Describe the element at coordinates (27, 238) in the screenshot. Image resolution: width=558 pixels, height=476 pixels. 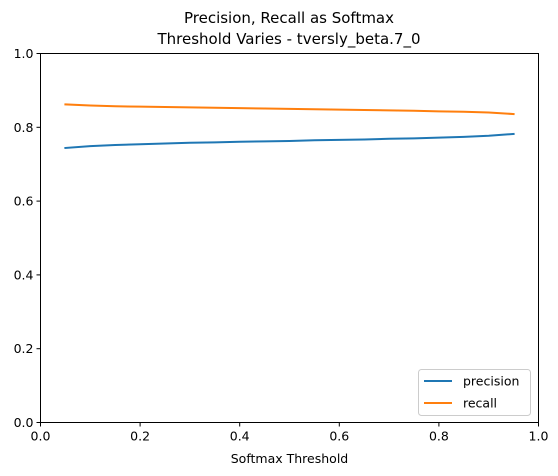
I see `y-axis-ticks: 0.0 0.2 0.4 0.6 0.8 1.0` at that location.